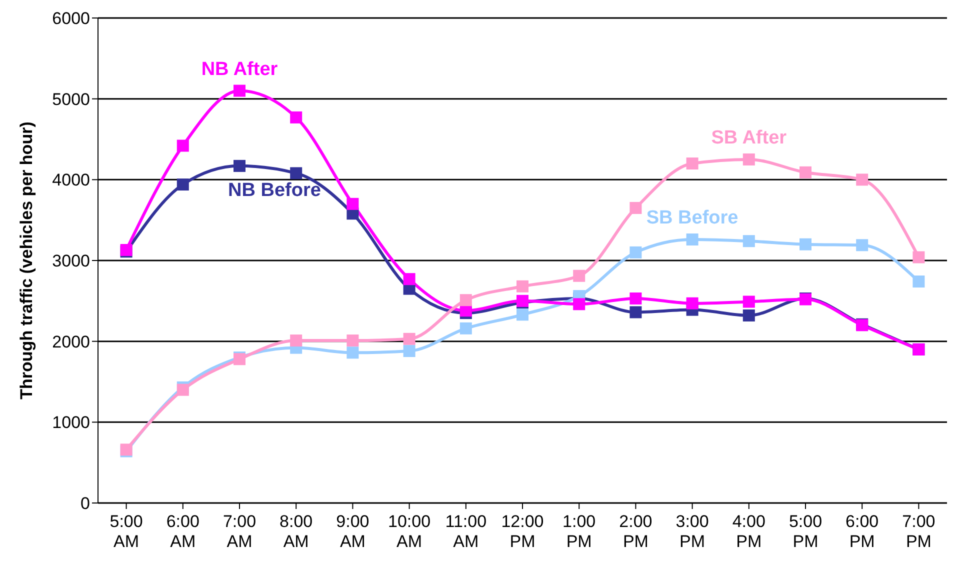 This screenshot has width=965, height=576. I want to click on y-tick-label: 0, so click(85, 504).